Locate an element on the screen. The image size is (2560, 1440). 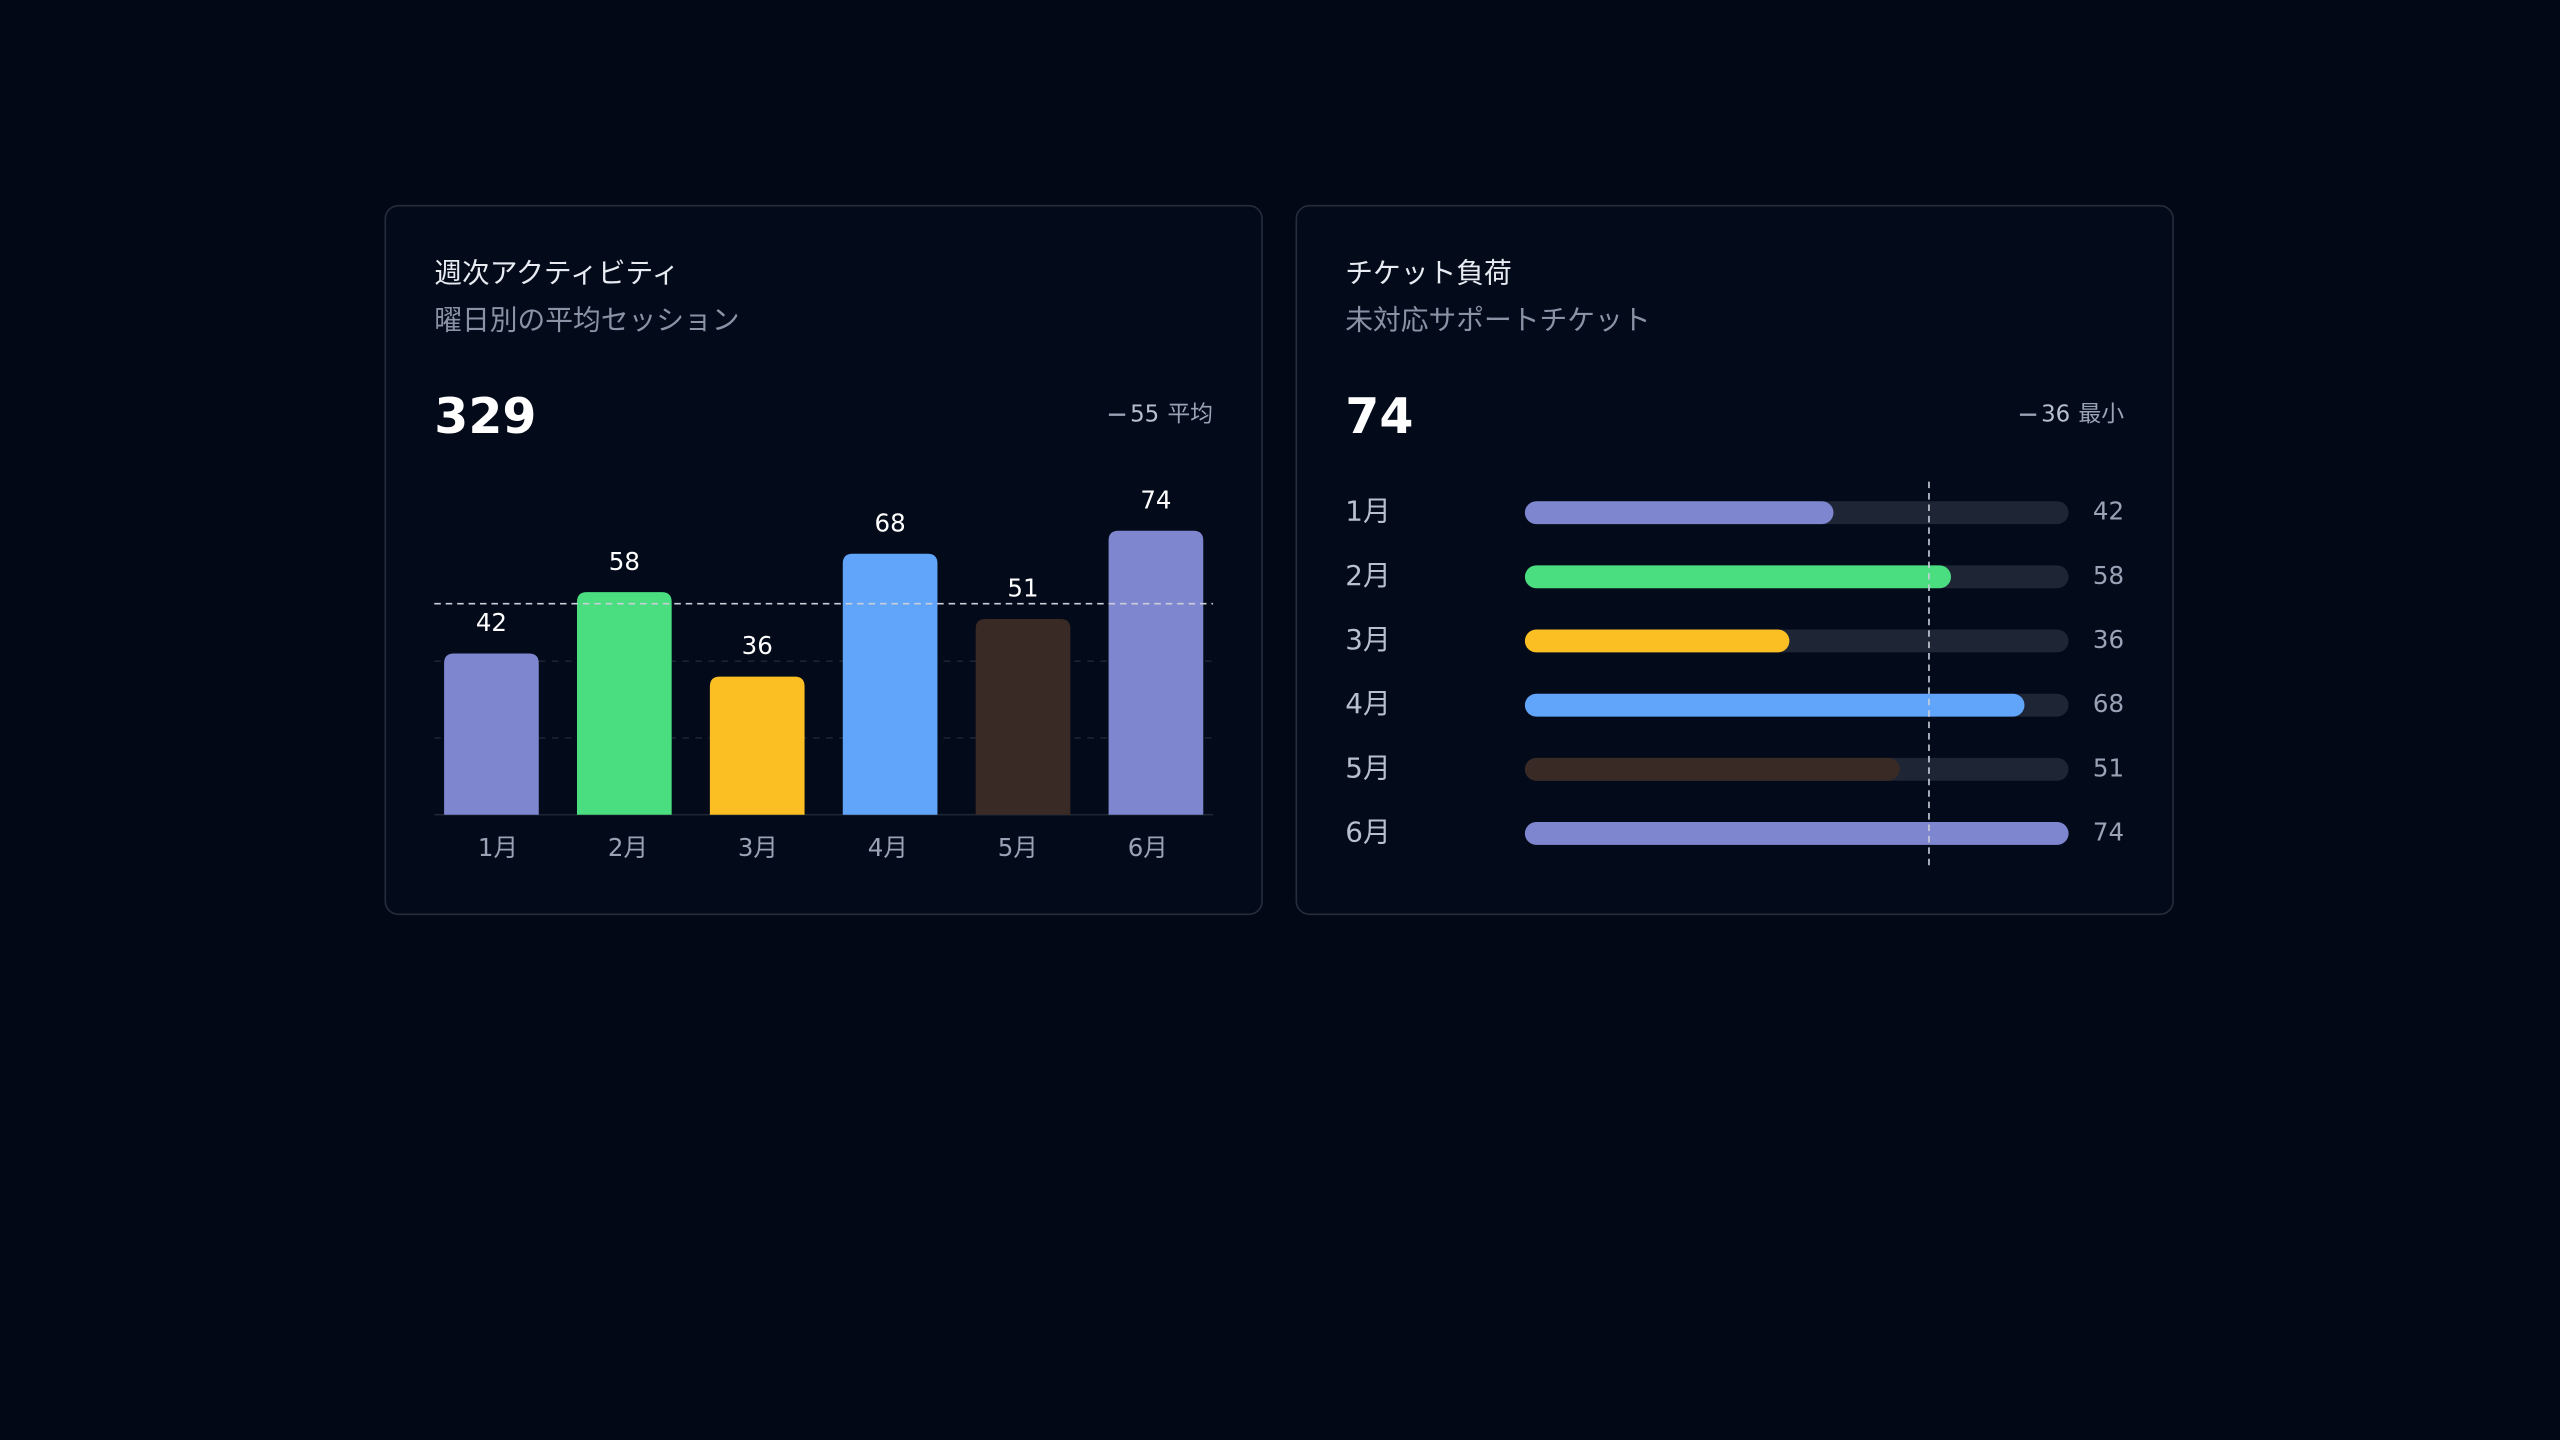
category-label: 2月 is located at coordinates (1367, 575).